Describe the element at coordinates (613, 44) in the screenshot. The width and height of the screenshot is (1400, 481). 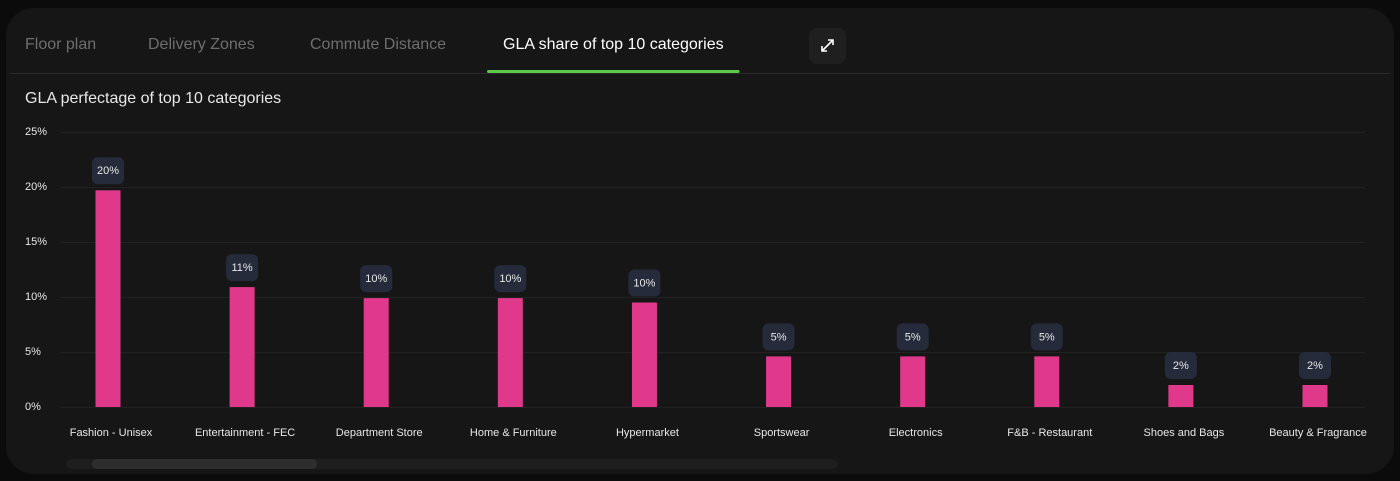
I see `tab: GLA share of top 10 categories` at that location.